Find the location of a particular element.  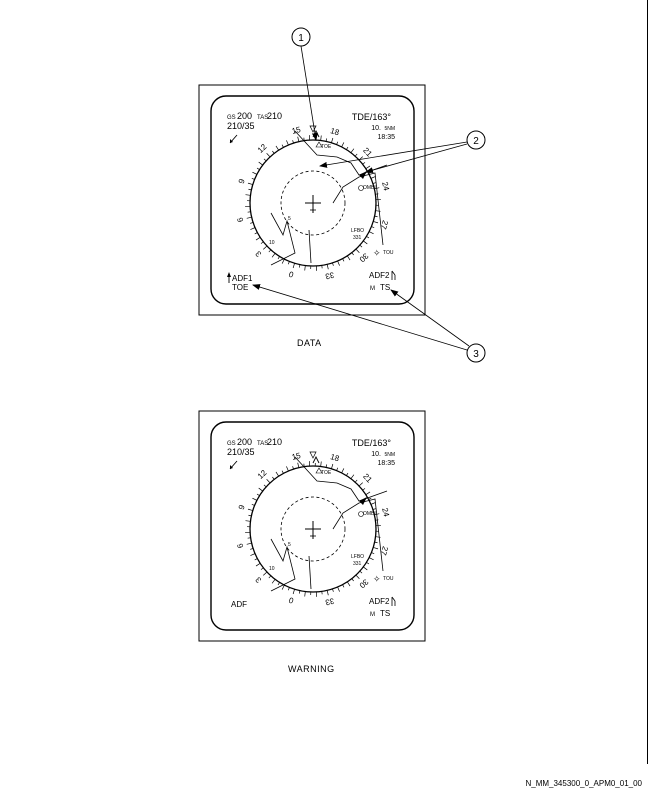

callout-2-leader-a is located at coordinates (393, 154).